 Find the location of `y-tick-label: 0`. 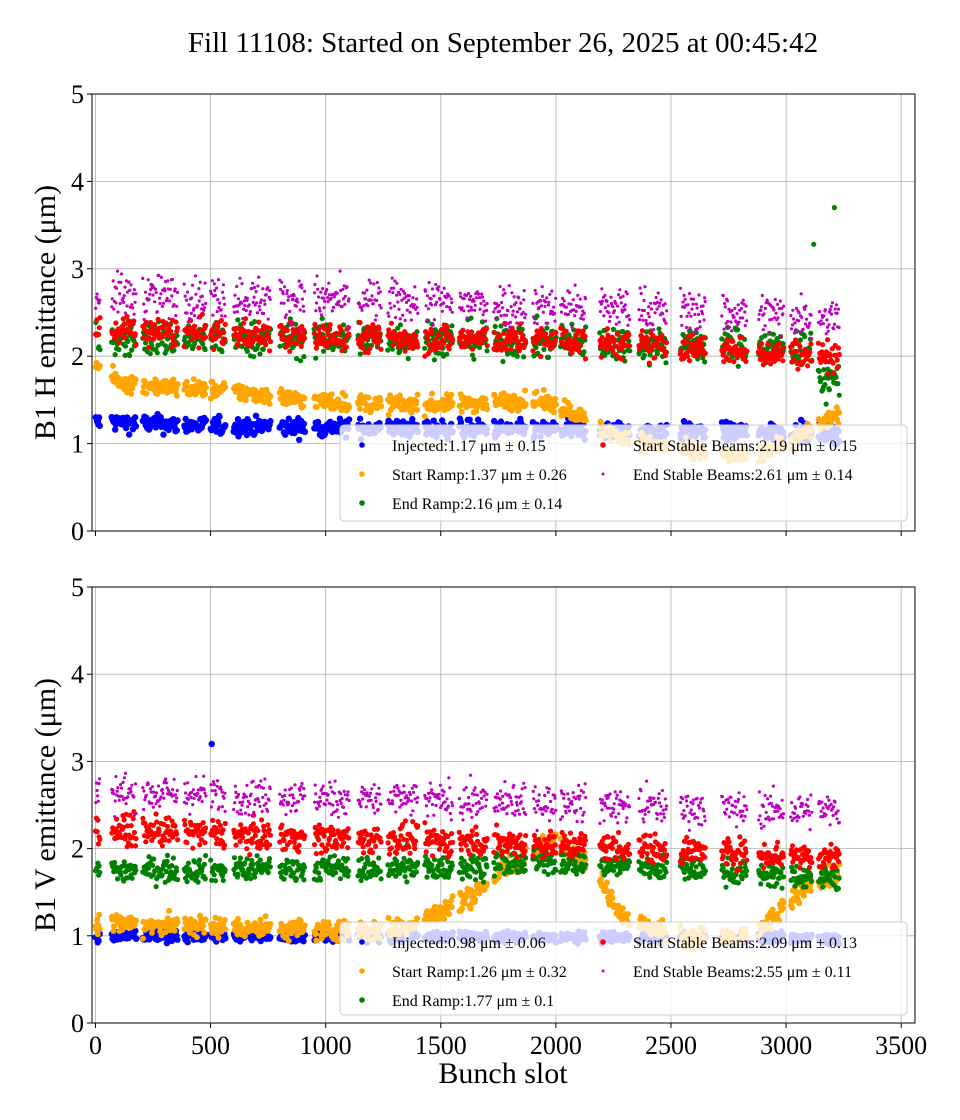

y-tick-label: 0 is located at coordinates (77, 531).